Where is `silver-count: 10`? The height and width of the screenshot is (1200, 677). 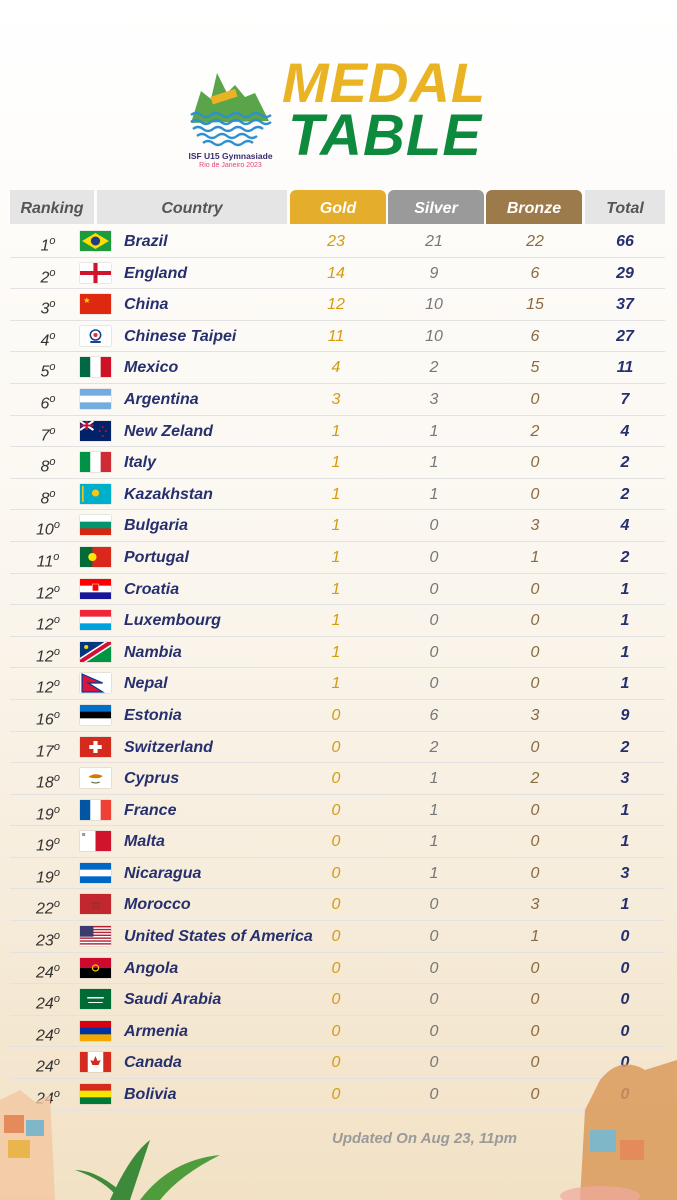
silver-count: 10 is located at coordinates (434, 305).